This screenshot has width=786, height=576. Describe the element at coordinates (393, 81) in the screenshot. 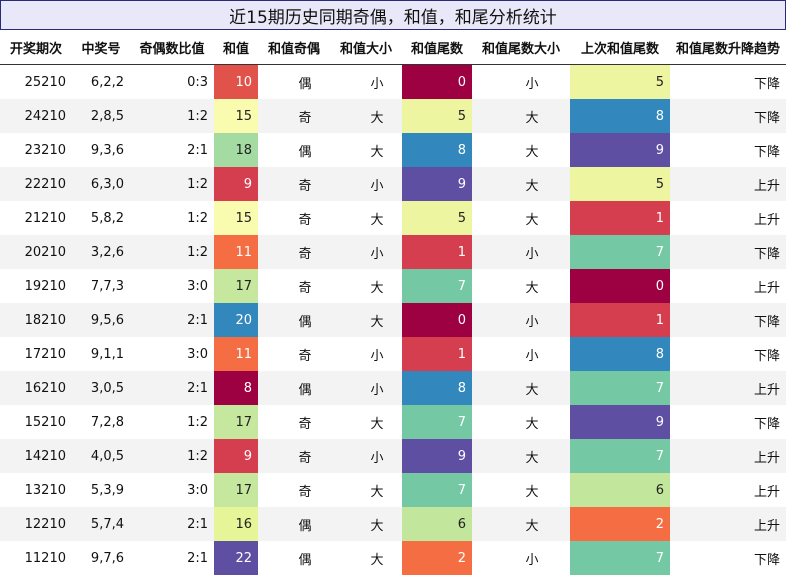

I see `table-row: 25210 6,2,2 0:3 10 偶 小 0 小 5 下降` at that location.